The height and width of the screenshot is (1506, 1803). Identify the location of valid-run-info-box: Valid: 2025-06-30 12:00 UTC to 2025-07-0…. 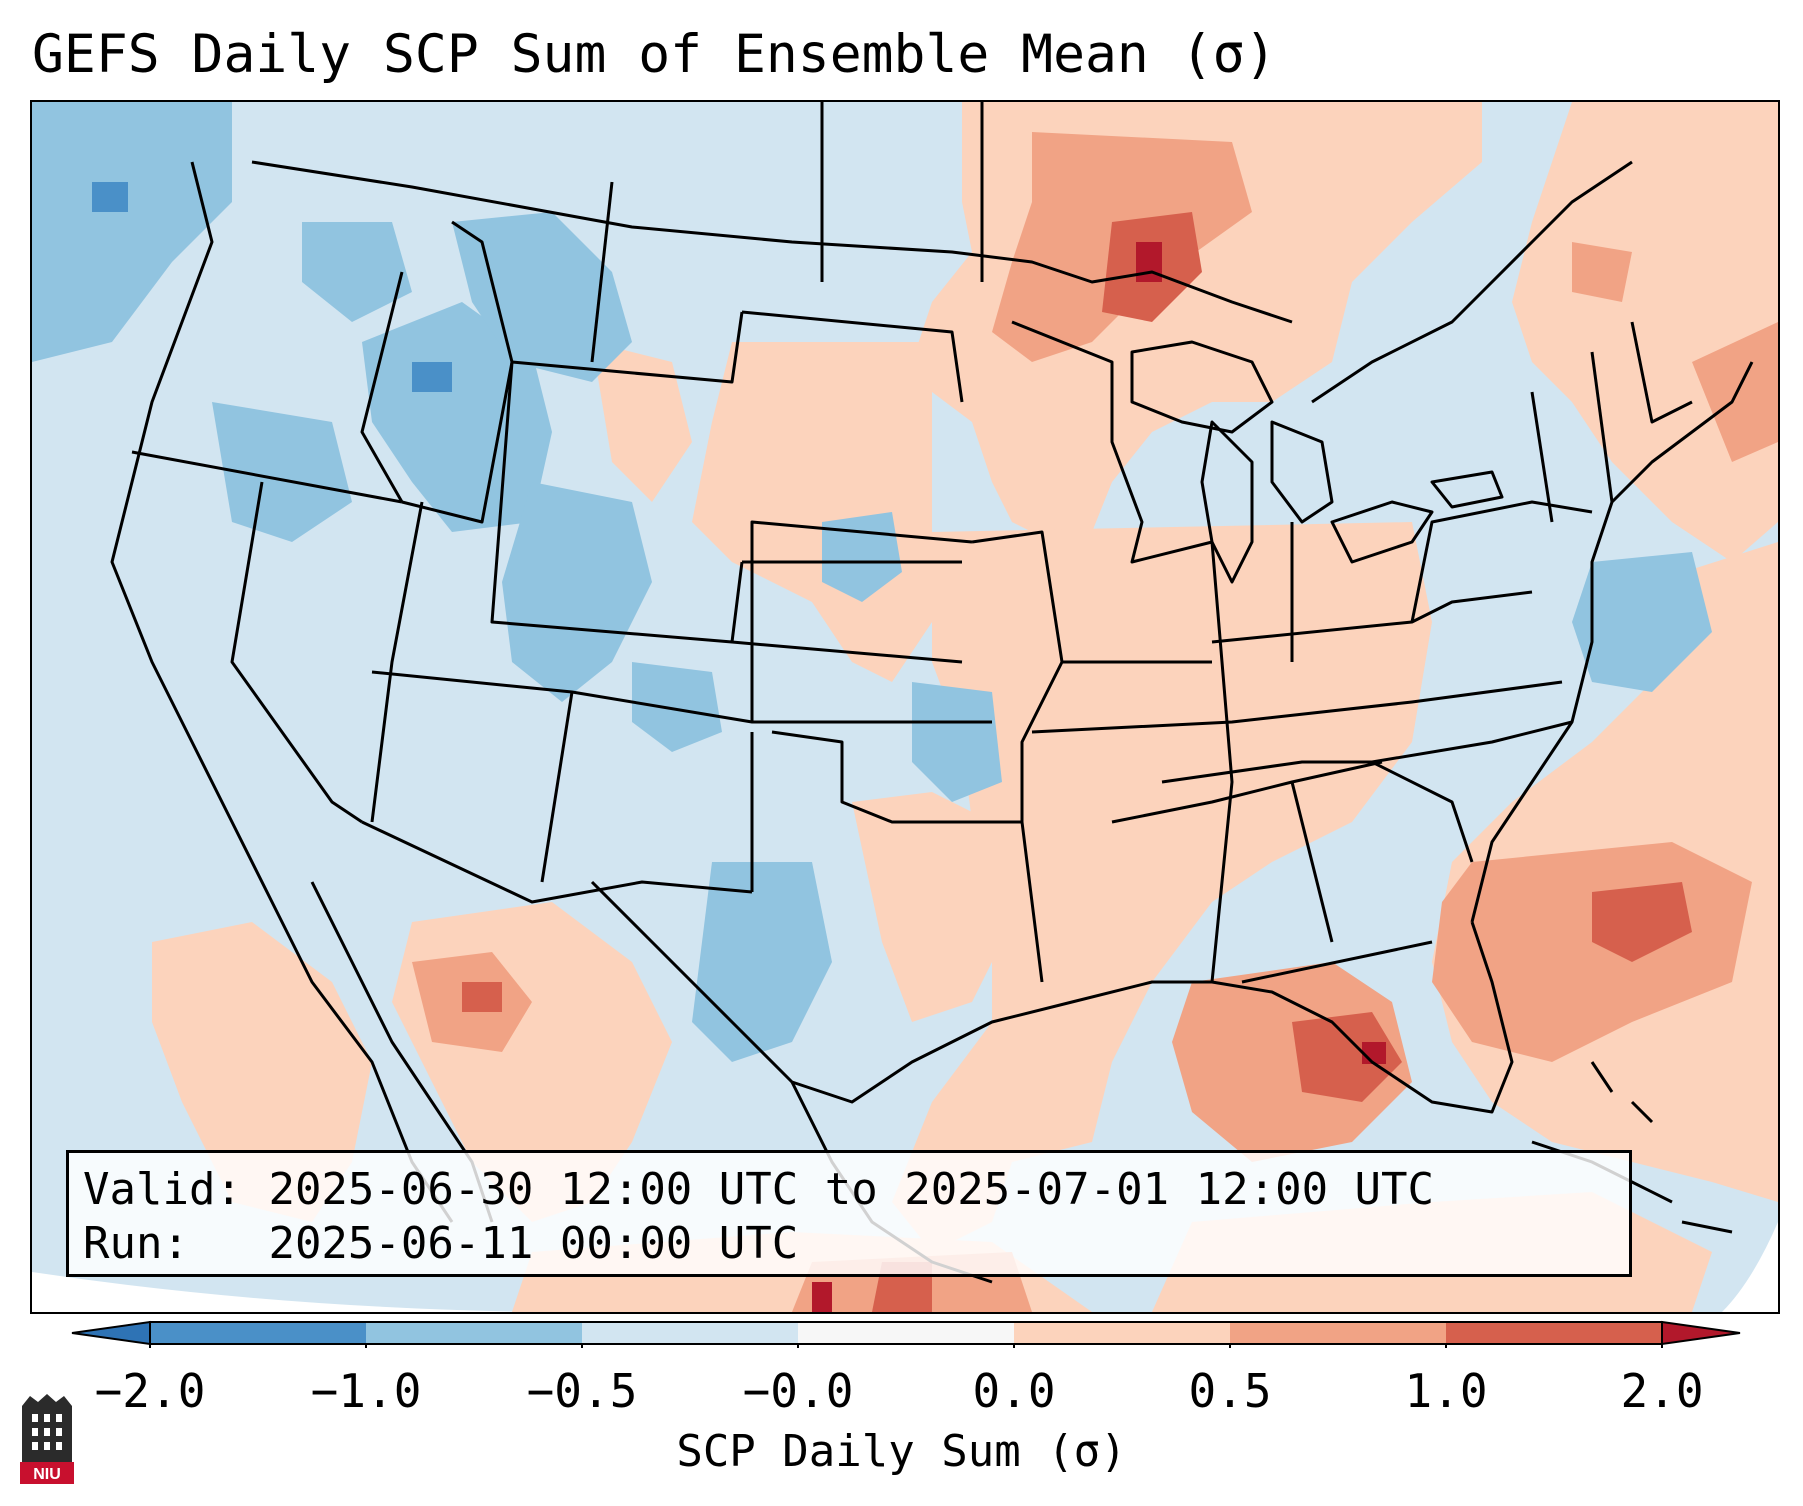
(849, 1213).